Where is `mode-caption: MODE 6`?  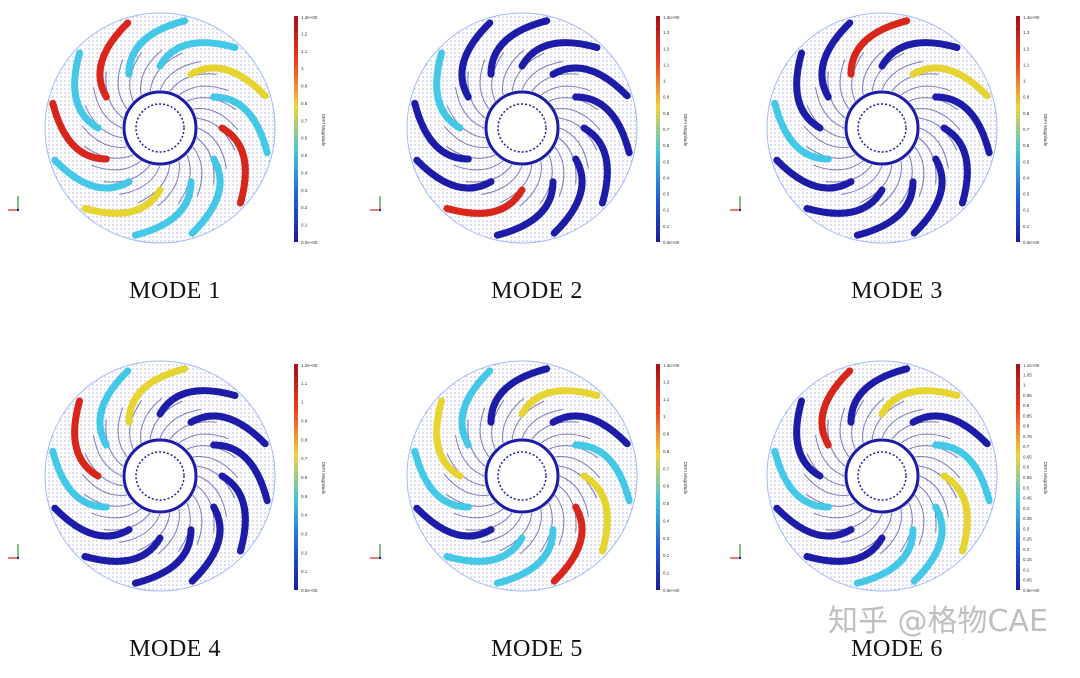
mode-caption: MODE 6 is located at coordinates (897, 649).